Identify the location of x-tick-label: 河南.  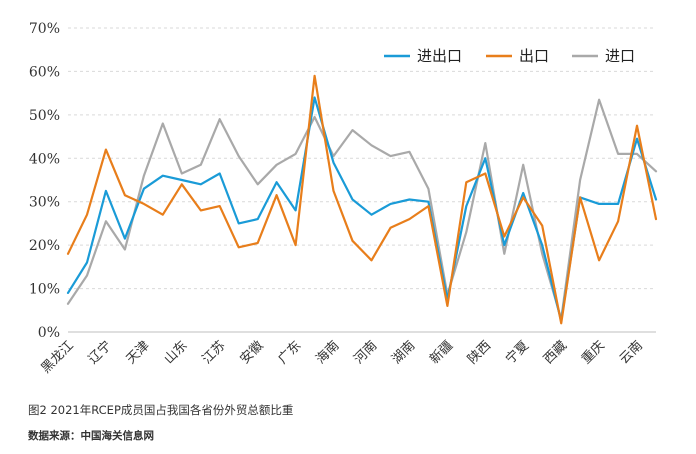
(366, 353).